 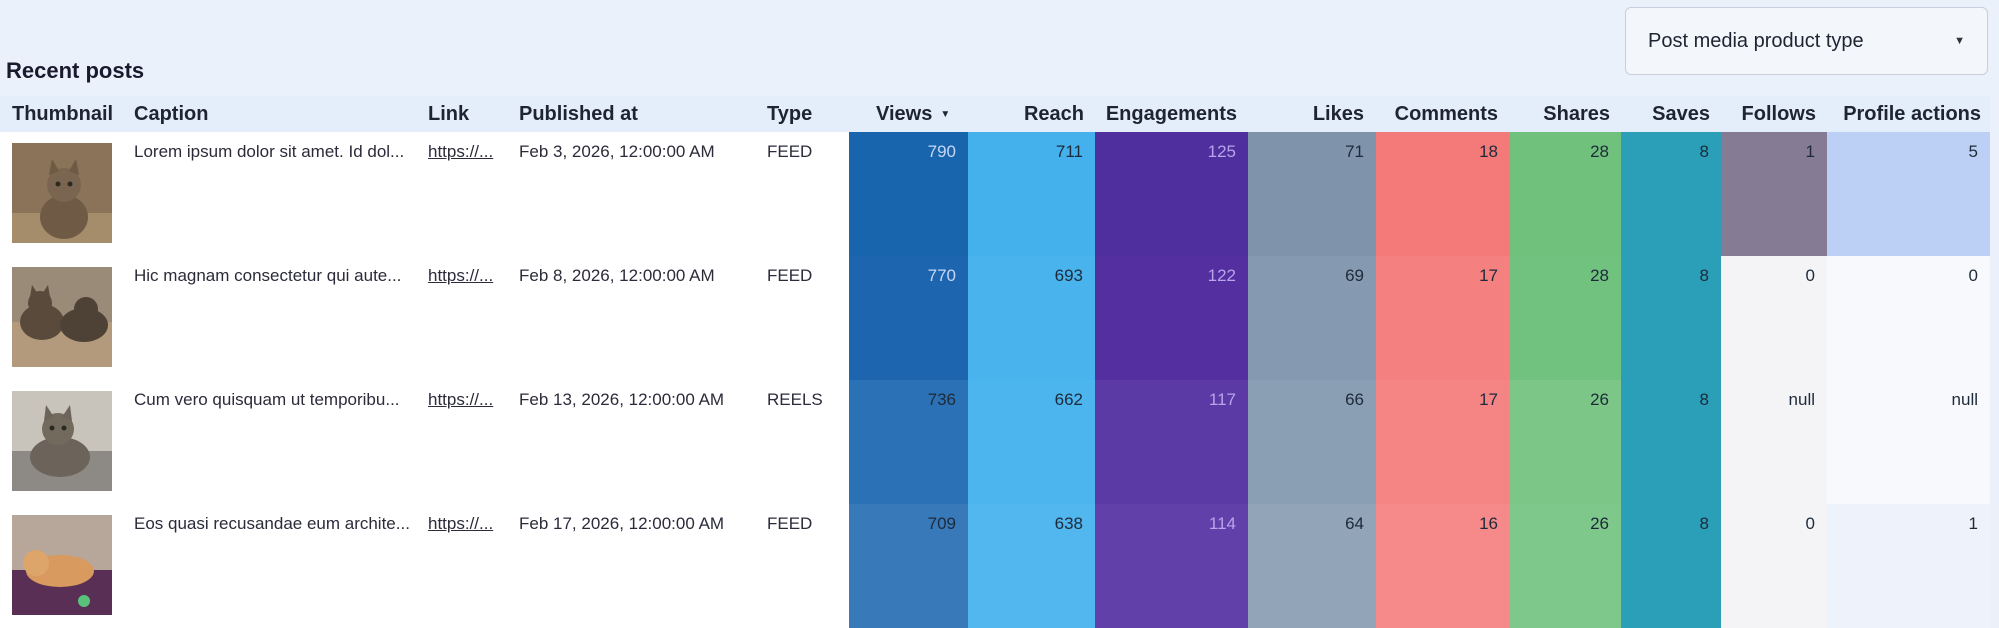 I want to click on engagements-cell: 125, so click(x=1171, y=194).